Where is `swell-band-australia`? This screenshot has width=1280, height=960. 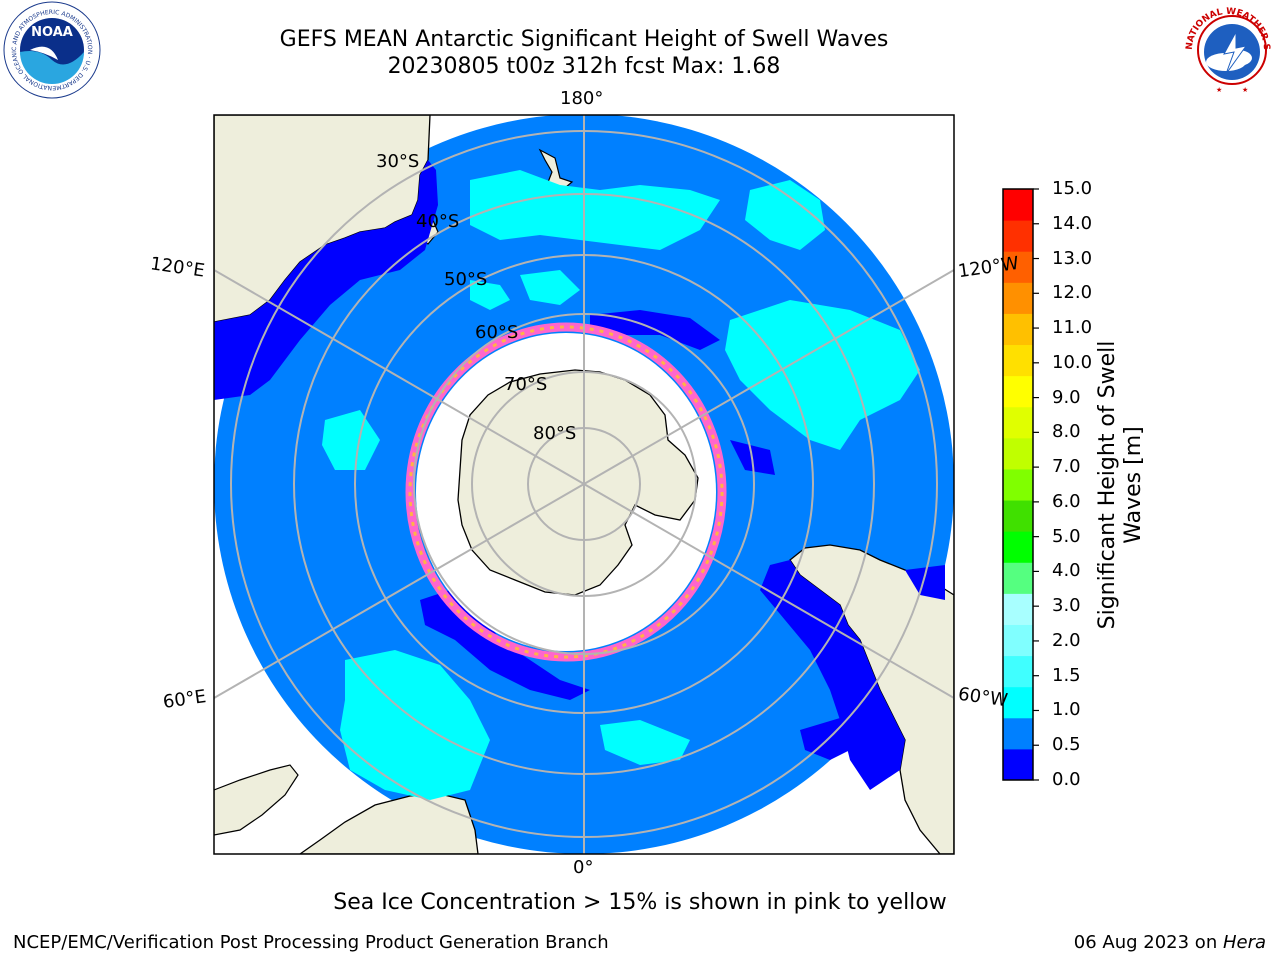 swell-band-australia is located at coordinates (326, 280).